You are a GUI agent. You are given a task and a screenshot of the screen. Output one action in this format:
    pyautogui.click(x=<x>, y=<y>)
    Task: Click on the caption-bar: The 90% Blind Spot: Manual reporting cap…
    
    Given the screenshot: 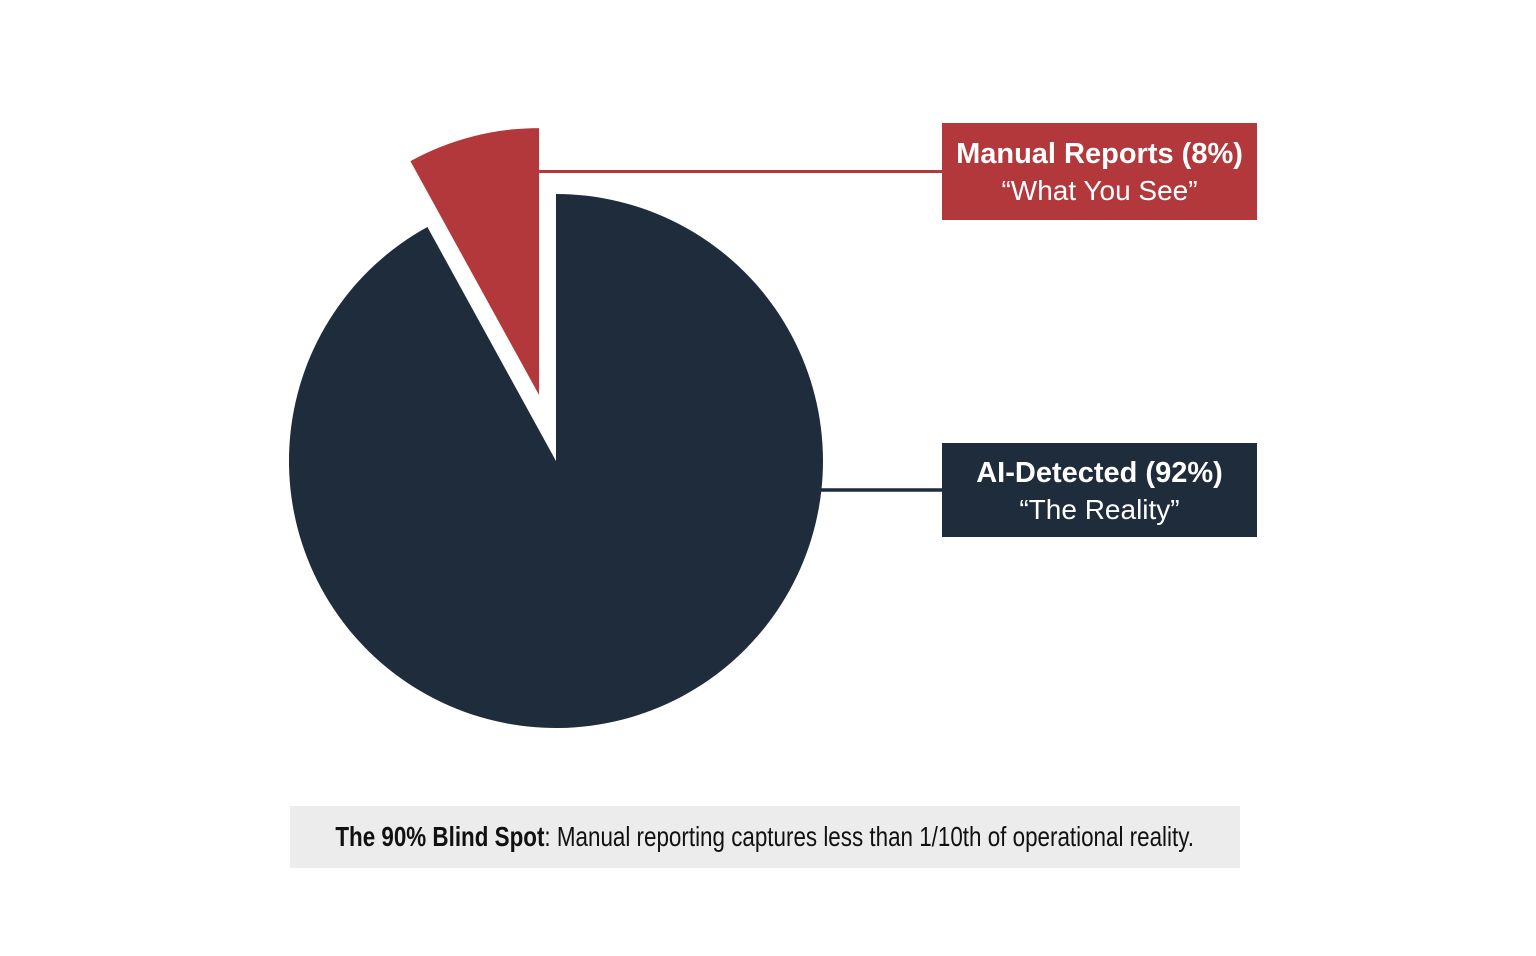 What is the action you would take?
    pyautogui.click(x=765, y=837)
    